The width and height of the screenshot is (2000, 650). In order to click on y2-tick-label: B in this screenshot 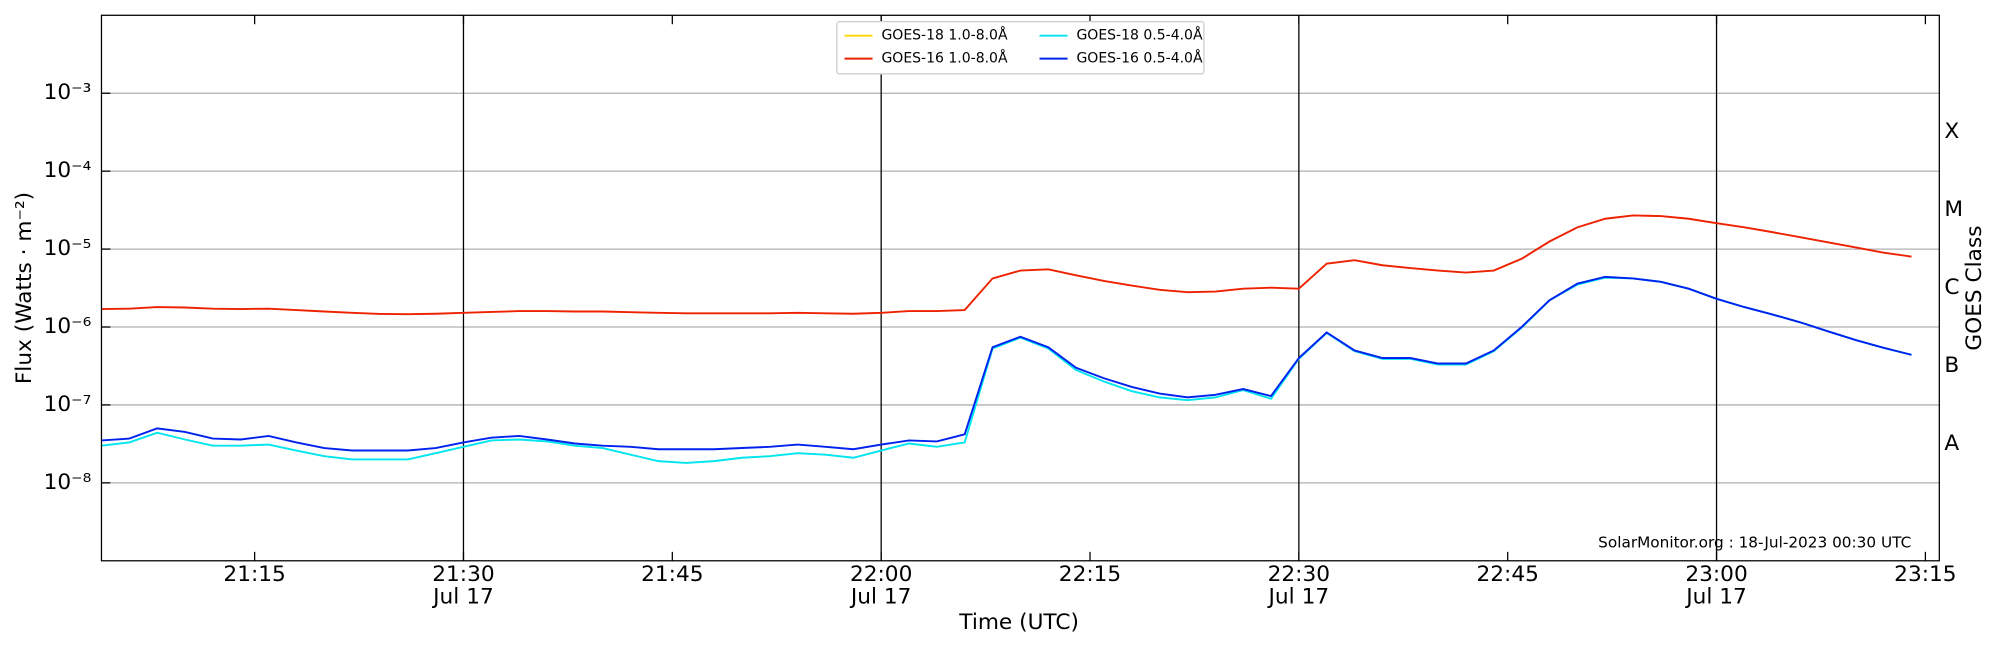, I will do `click(1951, 365)`.